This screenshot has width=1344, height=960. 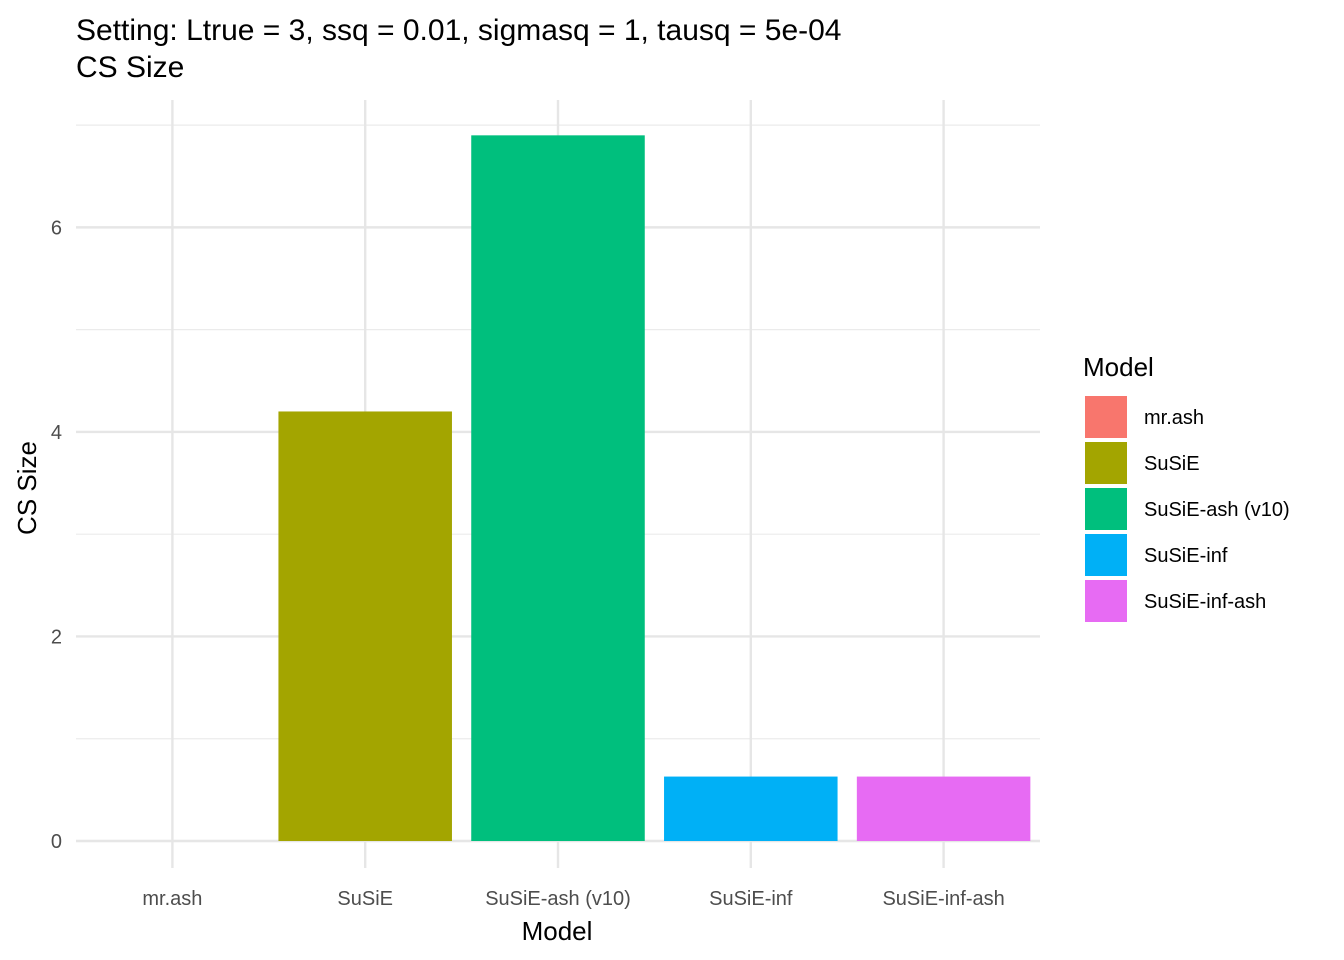 I want to click on x-tick-label: mr.ash, so click(x=172, y=899).